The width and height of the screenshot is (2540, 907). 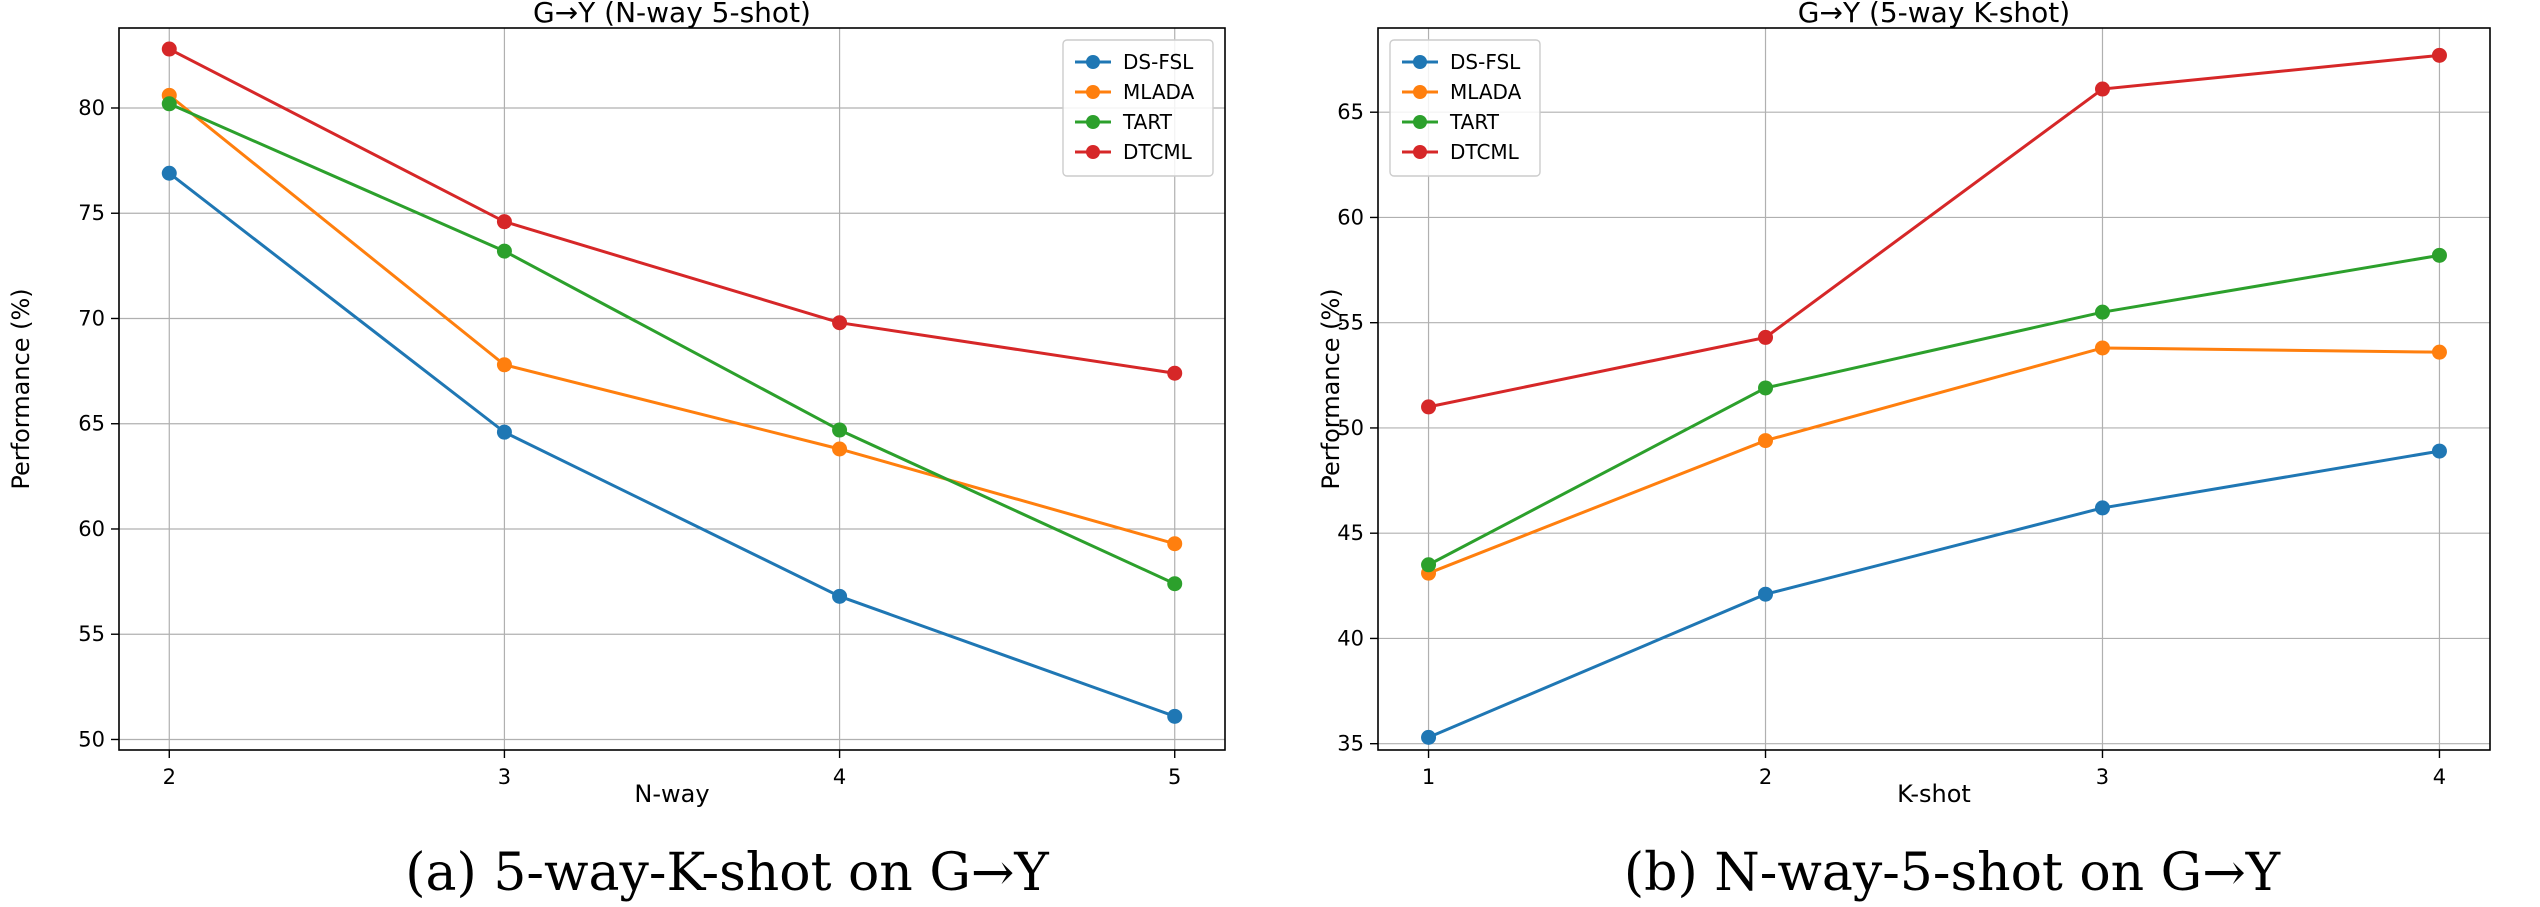 I want to click on chart-b-line-tart, so click(x=1933, y=410).